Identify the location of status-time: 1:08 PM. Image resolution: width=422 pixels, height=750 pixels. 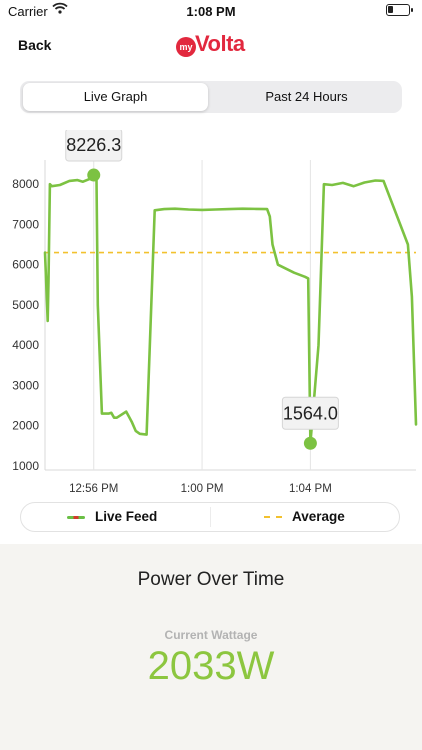
(211, 11).